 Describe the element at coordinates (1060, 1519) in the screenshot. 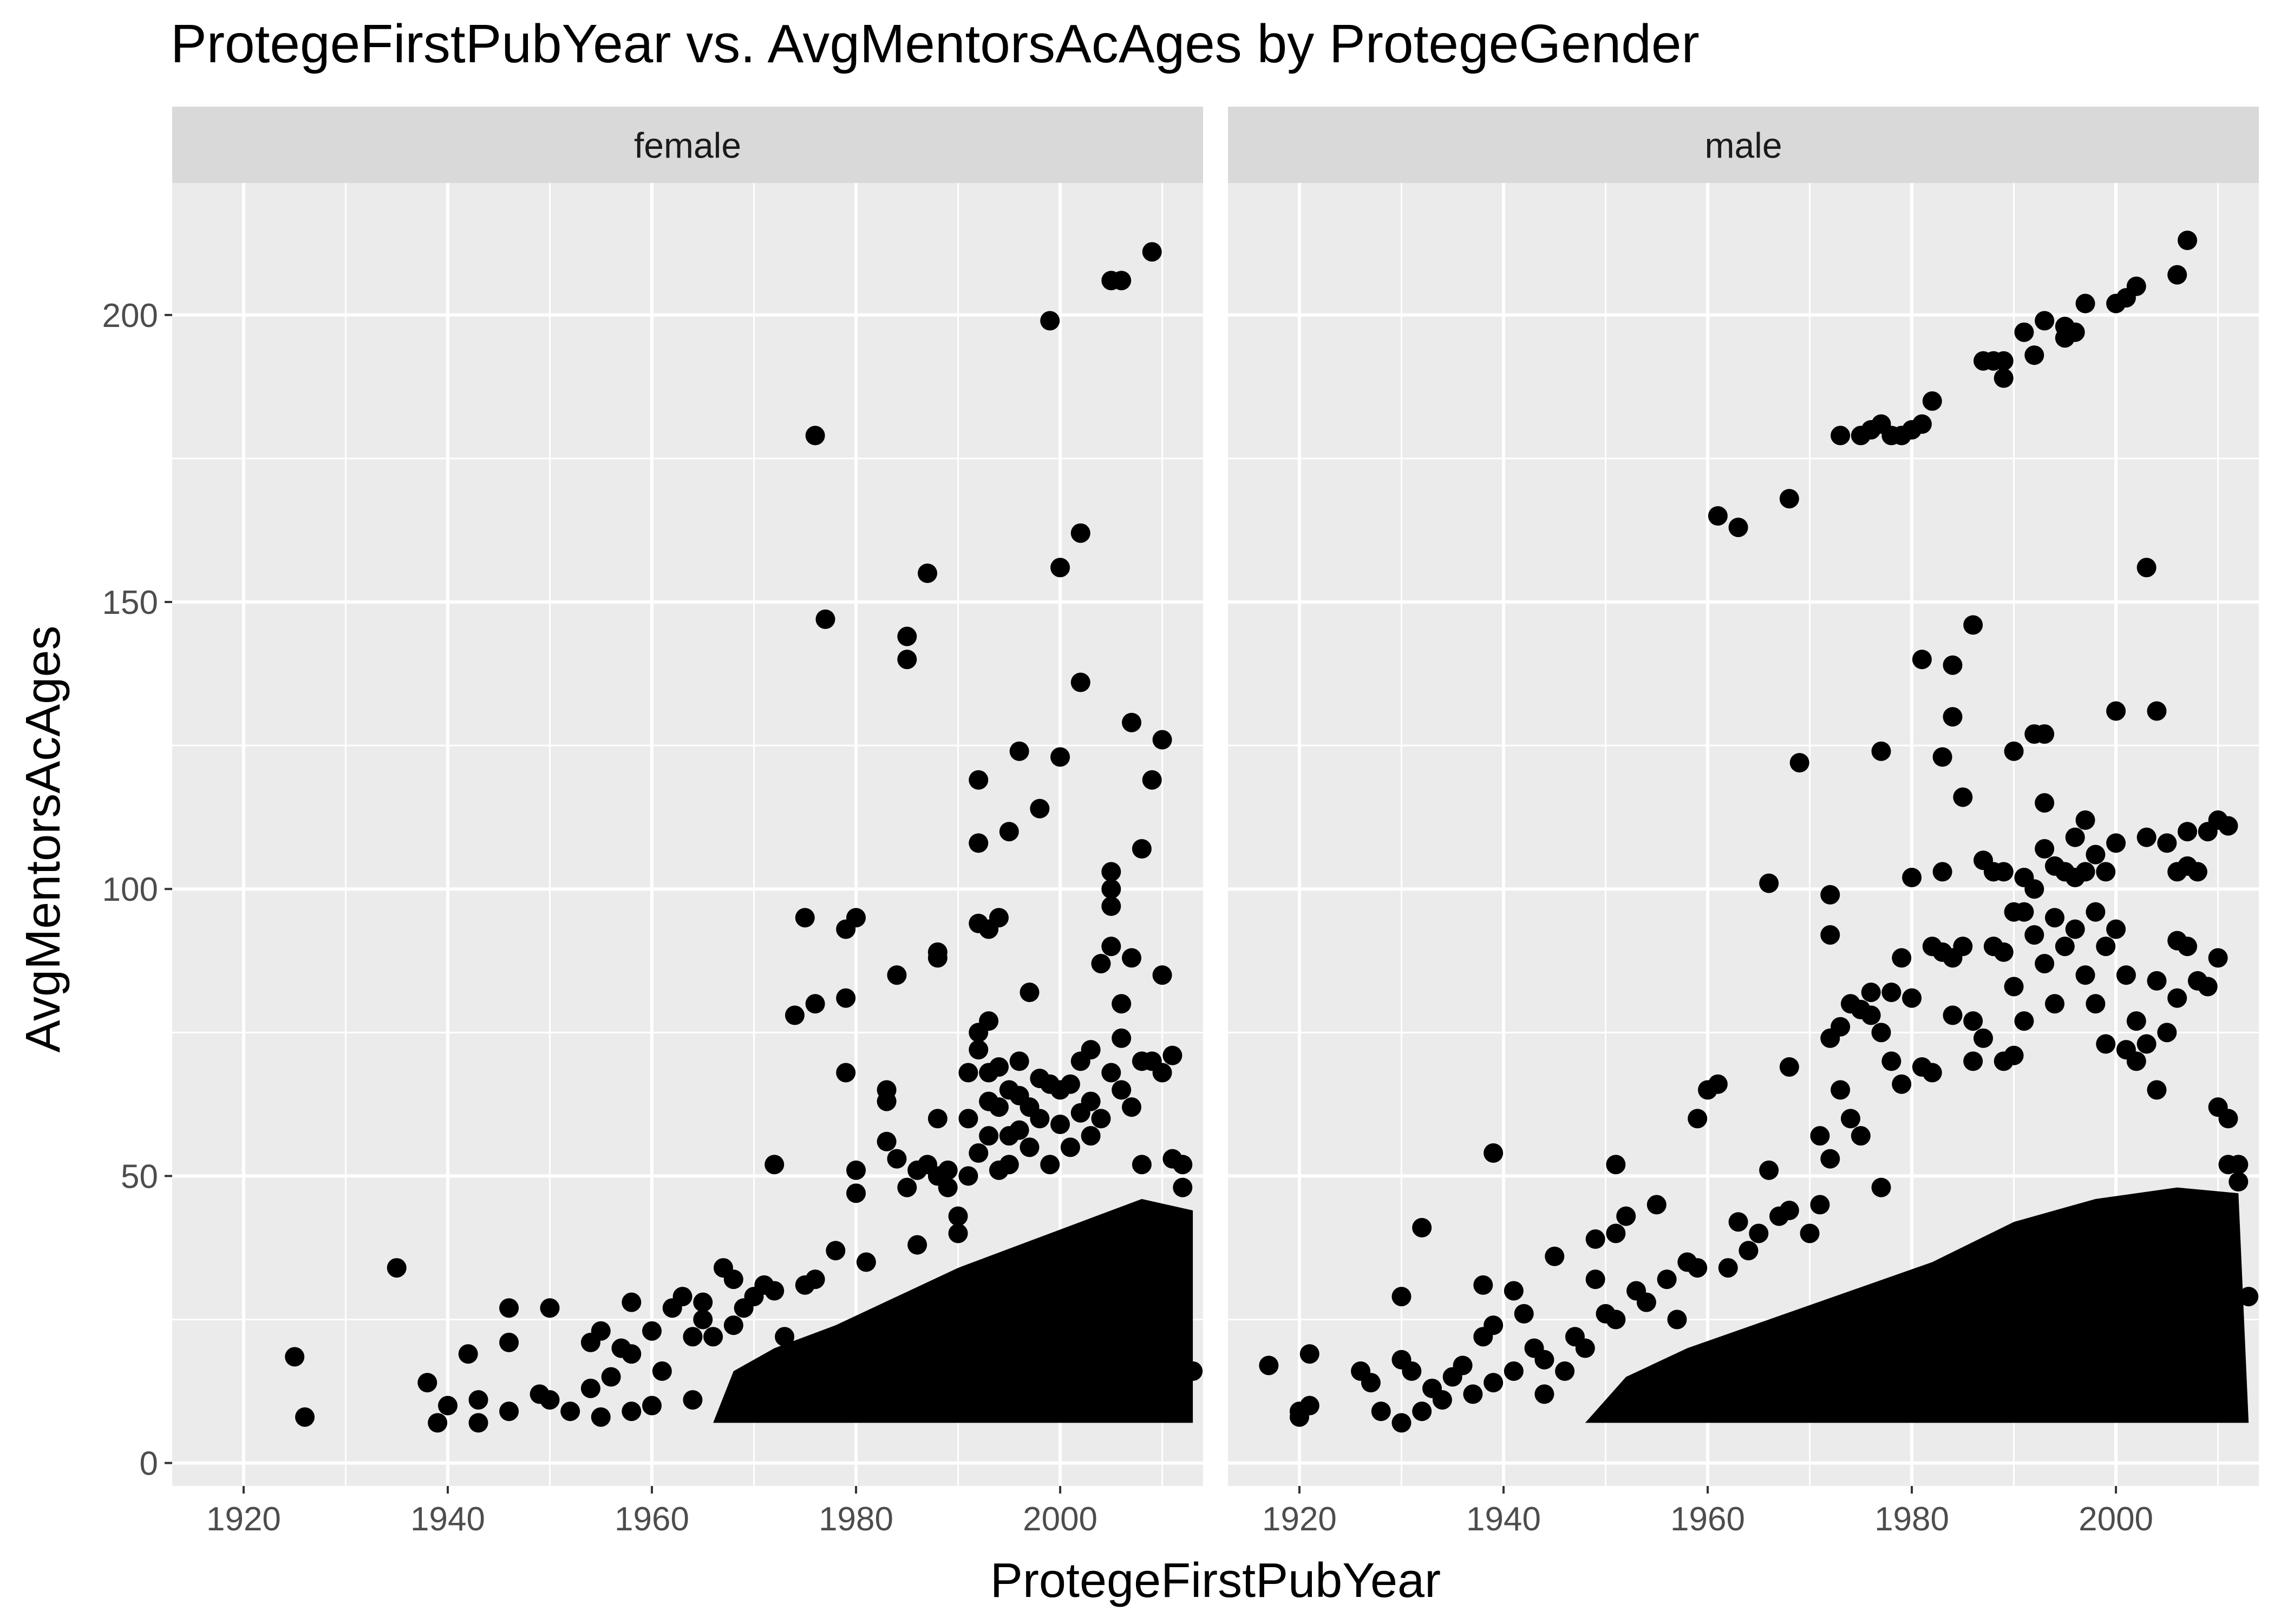

I see `x-tick-label: 2000` at that location.